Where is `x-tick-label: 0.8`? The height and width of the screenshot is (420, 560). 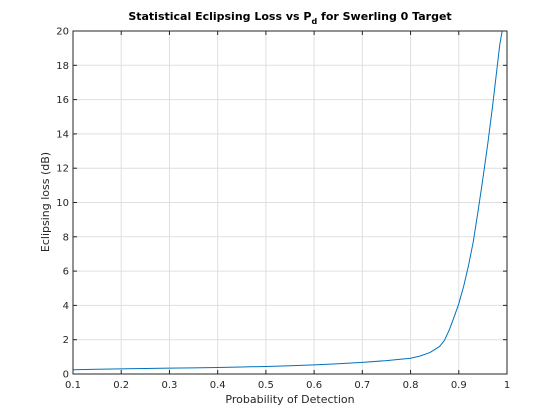 x-tick-label: 0.8 is located at coordinates (411, 385).